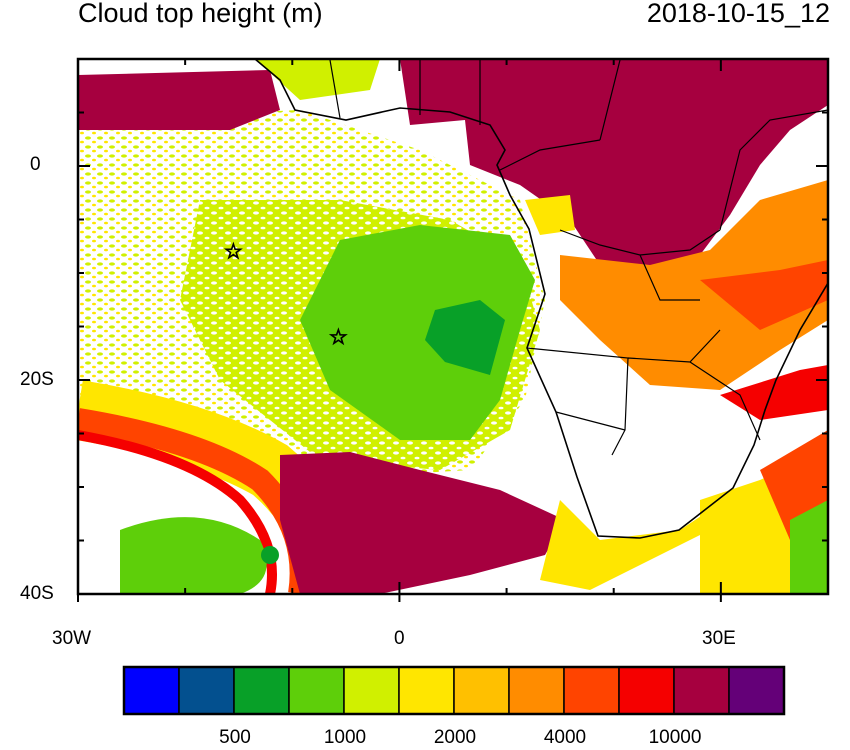 This screenshot has height=750, width=850. I want to click on colorbar-label: 1000, so click(345, 737).